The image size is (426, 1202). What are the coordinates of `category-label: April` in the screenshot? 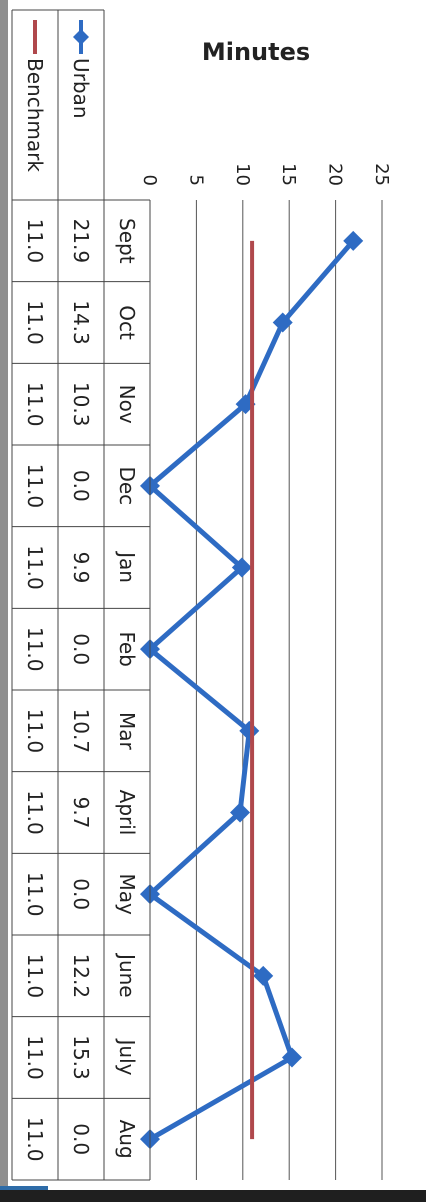 It's located at (127, 813).